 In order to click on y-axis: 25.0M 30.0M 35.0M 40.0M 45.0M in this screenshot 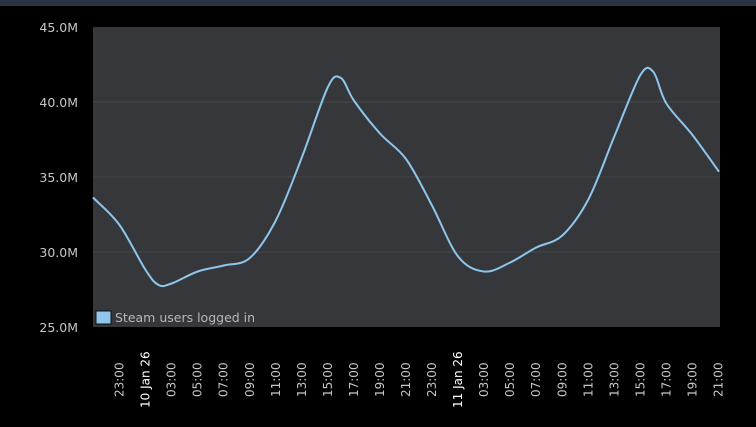, I will do `click(58, 177)`.